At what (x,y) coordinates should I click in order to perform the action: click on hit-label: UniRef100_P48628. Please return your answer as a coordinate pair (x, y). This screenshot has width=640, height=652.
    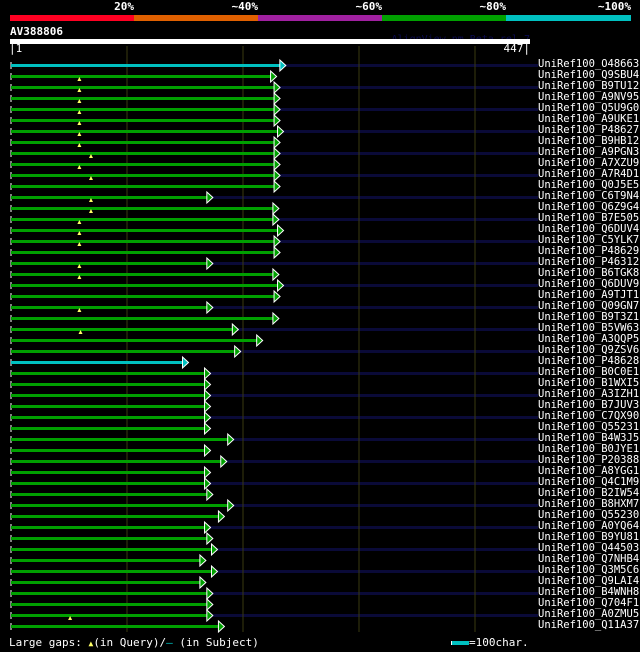
    Looking at the image, I should click on (589, 361).